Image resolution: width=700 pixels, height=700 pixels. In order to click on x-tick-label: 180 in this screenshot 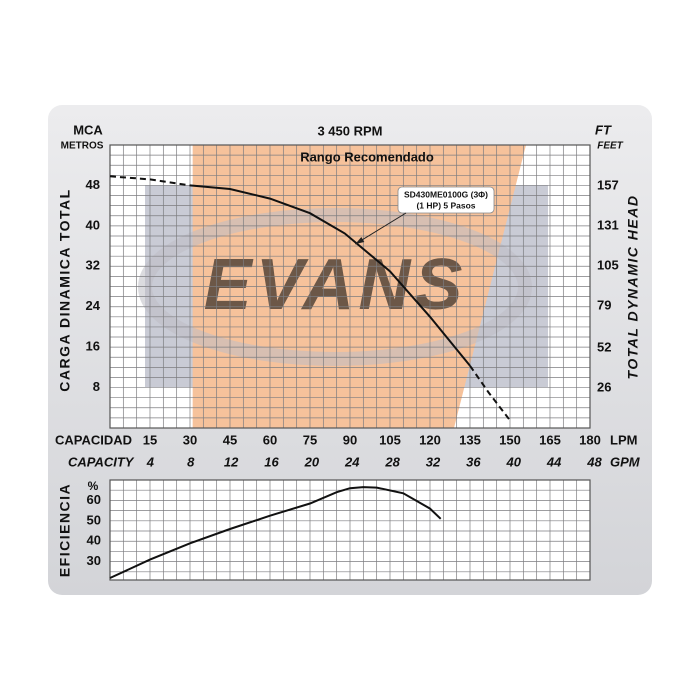, I will do `click(590, 439)`.